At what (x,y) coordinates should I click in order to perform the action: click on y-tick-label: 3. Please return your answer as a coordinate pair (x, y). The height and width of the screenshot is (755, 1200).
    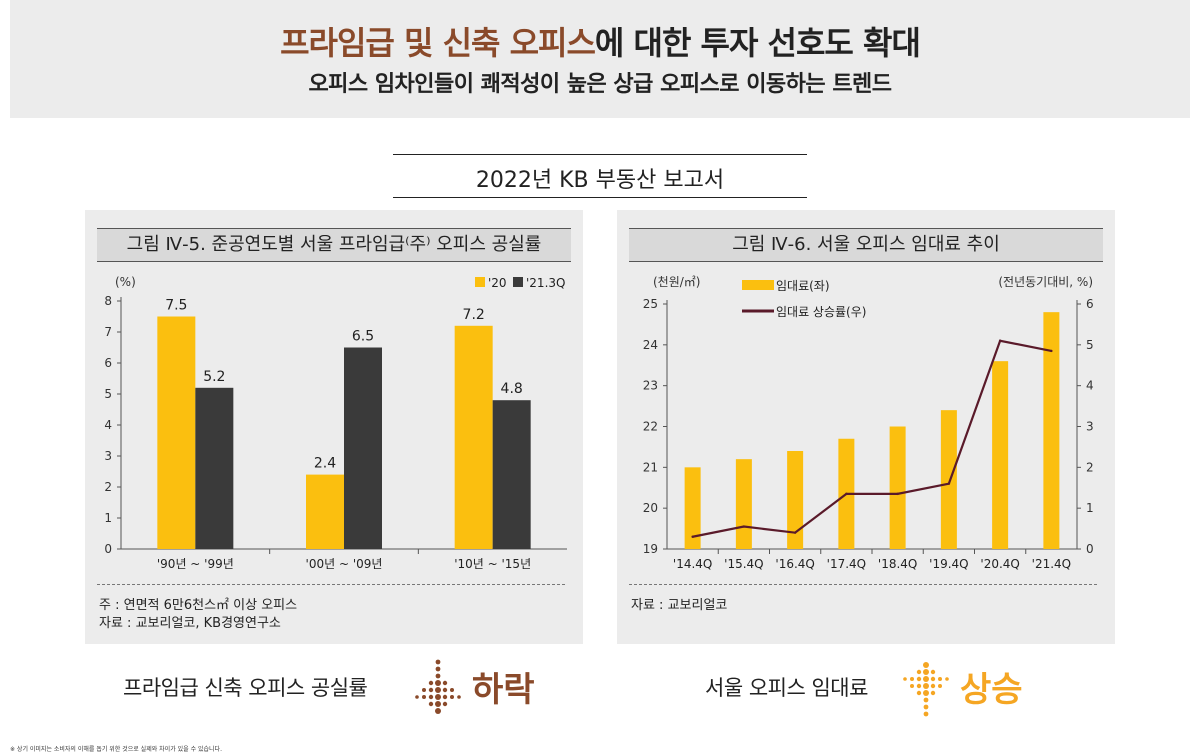
    Looking at the image, I should click on (108, 456).